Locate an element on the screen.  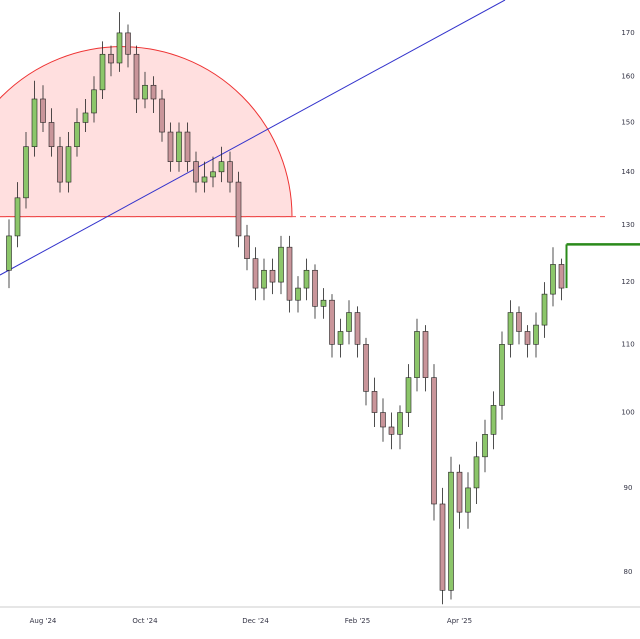
x-tick-label: Dec '24 is located at coordinates (255, 621).